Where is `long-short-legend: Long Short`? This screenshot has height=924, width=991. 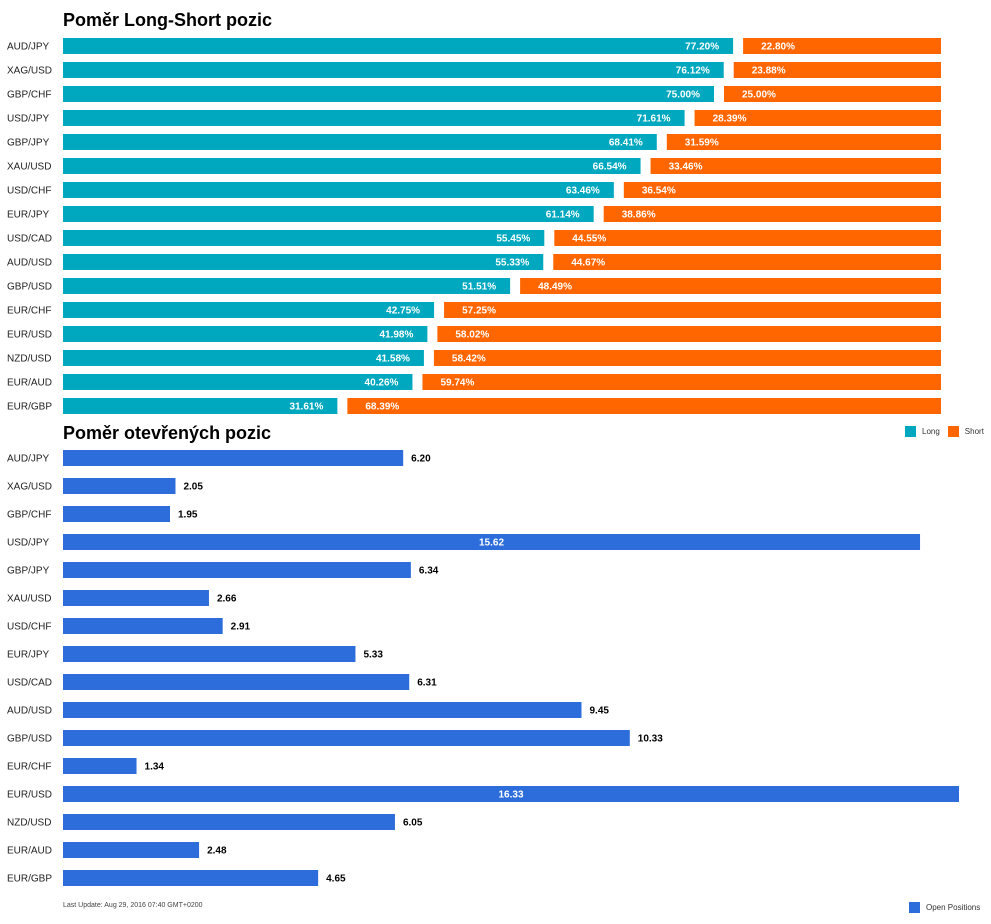 long-short-legend: Long Short is located at coordinates (944, 431).